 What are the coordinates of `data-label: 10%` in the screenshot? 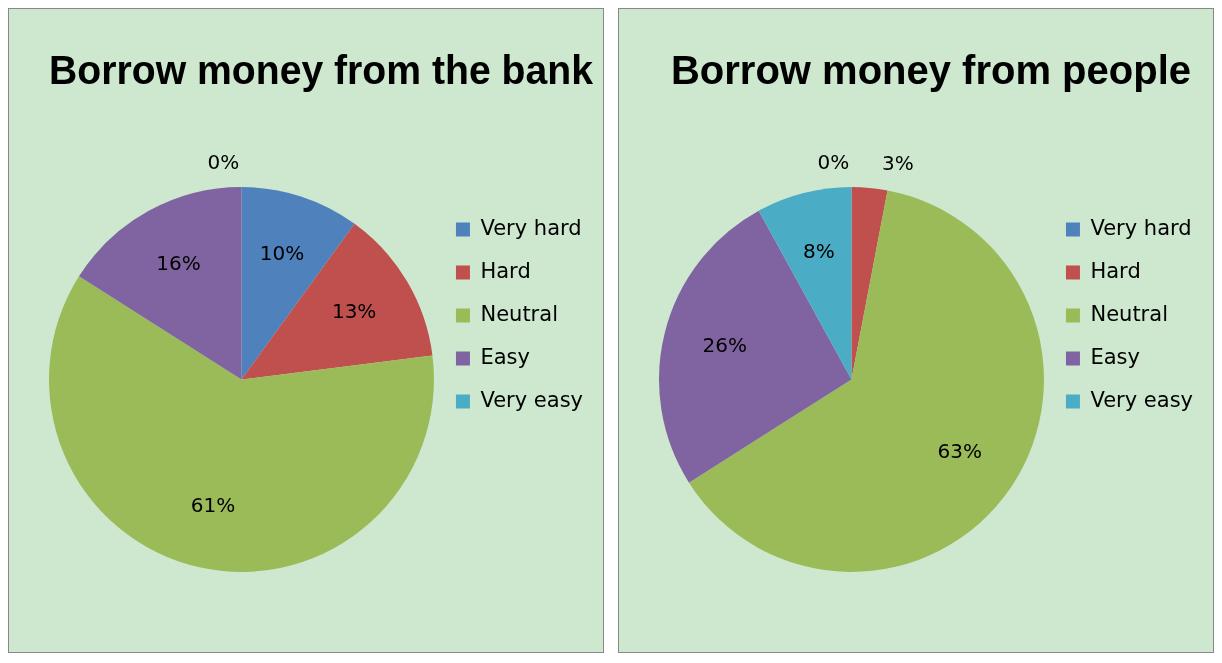 It's located at (282, 253).